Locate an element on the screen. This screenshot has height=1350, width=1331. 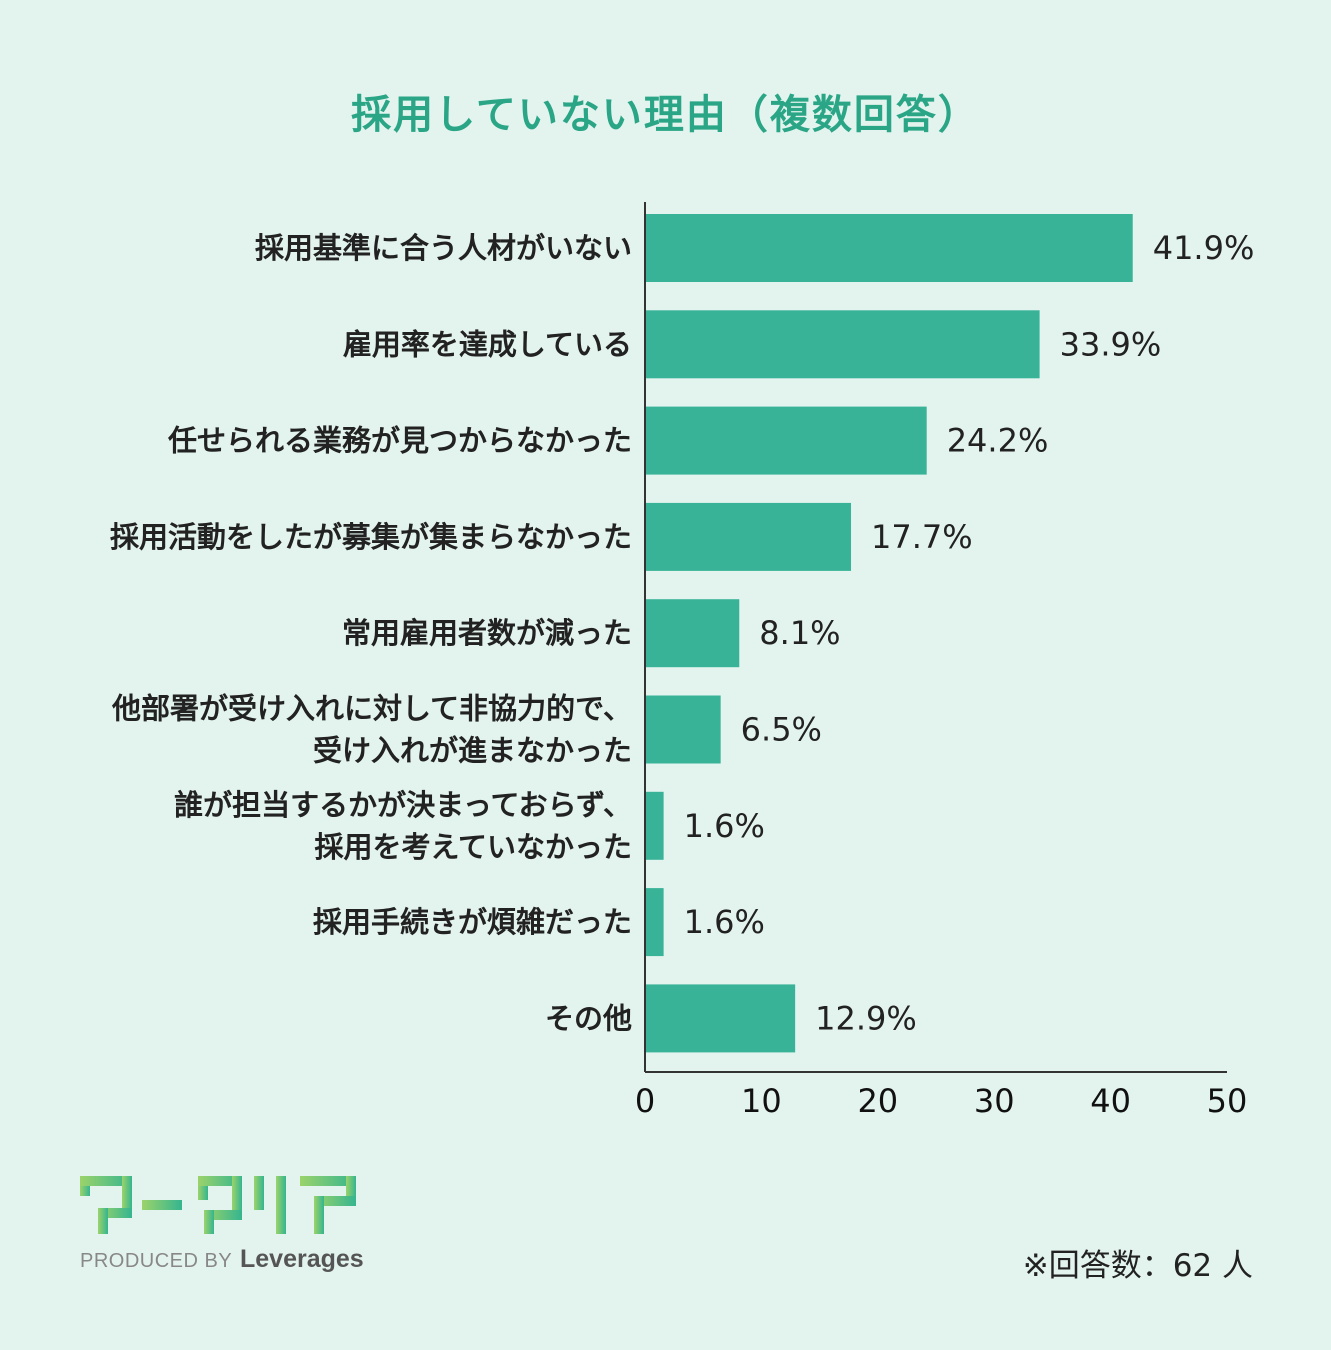
category-label: 任せられる業務が見つからなかった is located at coordinates (399, 441).